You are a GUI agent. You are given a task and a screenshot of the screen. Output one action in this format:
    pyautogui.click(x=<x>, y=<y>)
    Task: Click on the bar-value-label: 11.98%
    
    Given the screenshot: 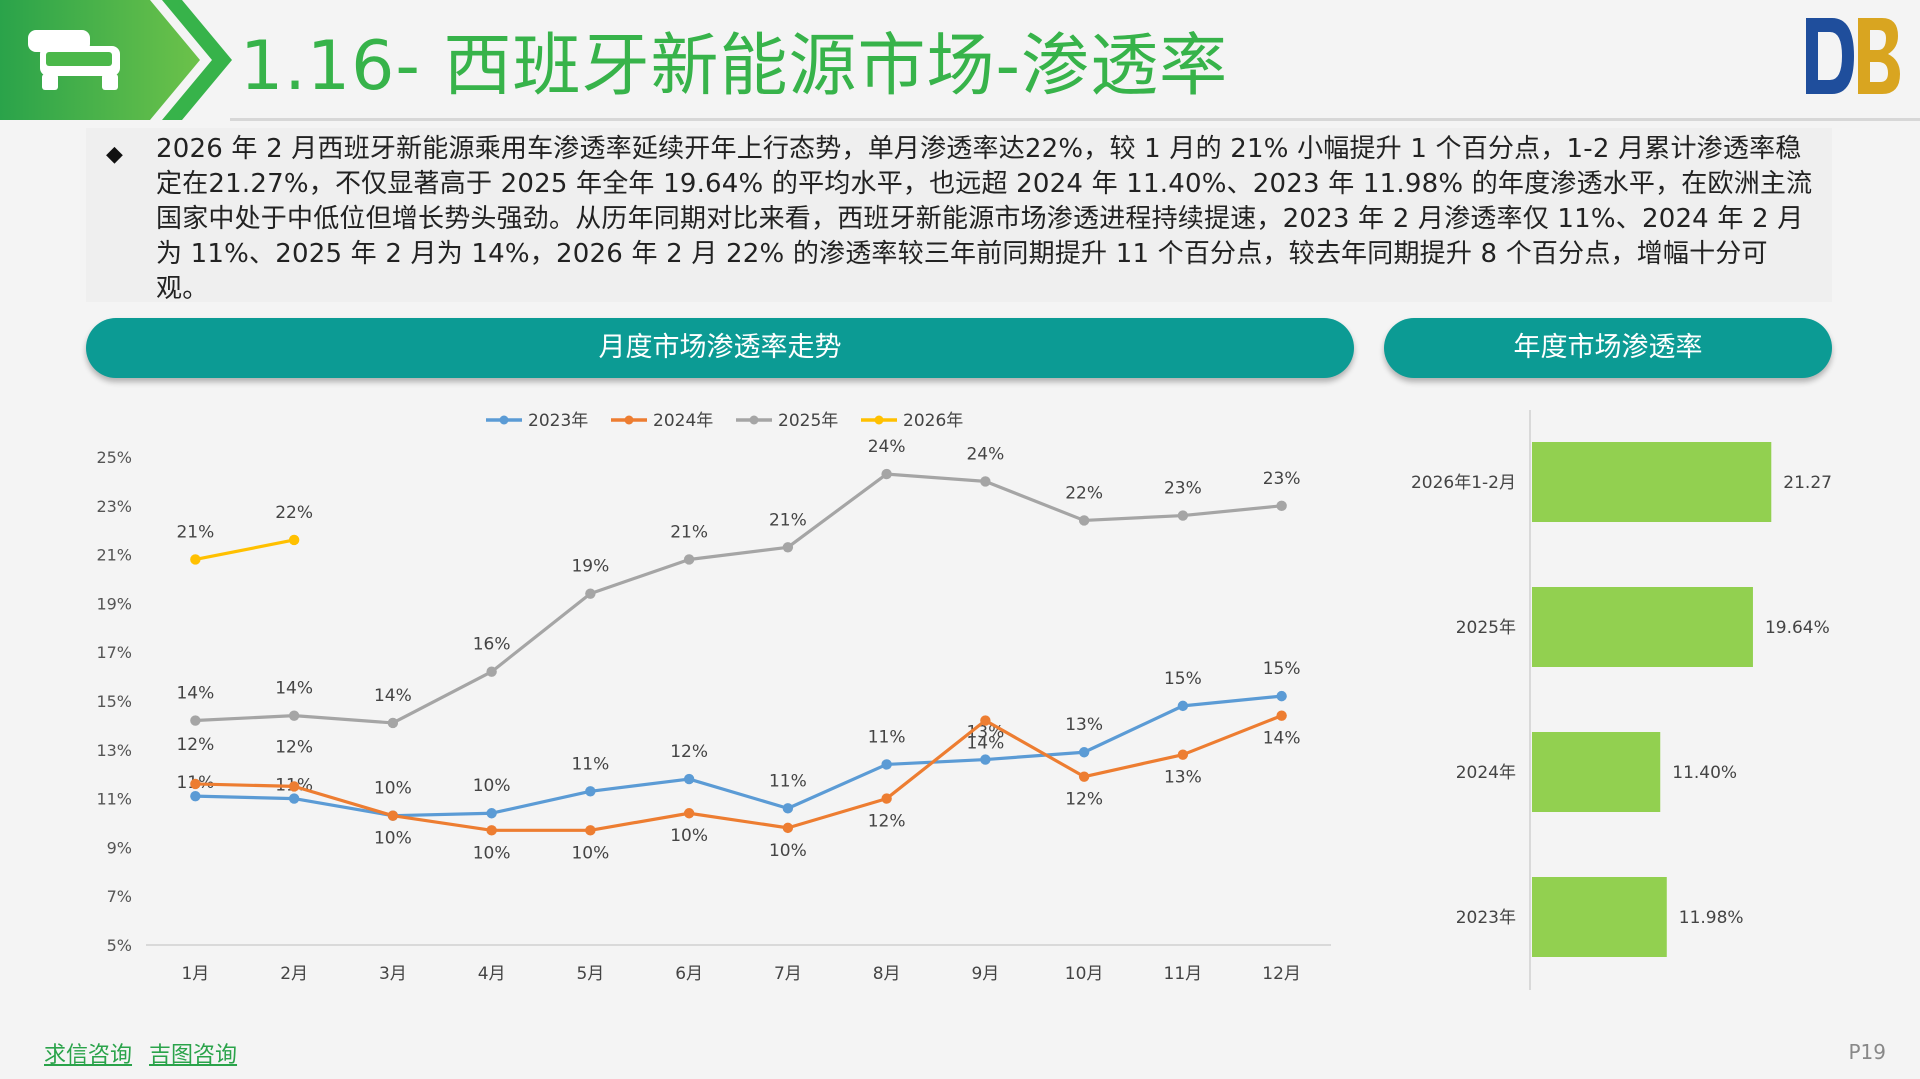 What is the action you would take?
    pyautogui.click(x=1711, y=918)
    